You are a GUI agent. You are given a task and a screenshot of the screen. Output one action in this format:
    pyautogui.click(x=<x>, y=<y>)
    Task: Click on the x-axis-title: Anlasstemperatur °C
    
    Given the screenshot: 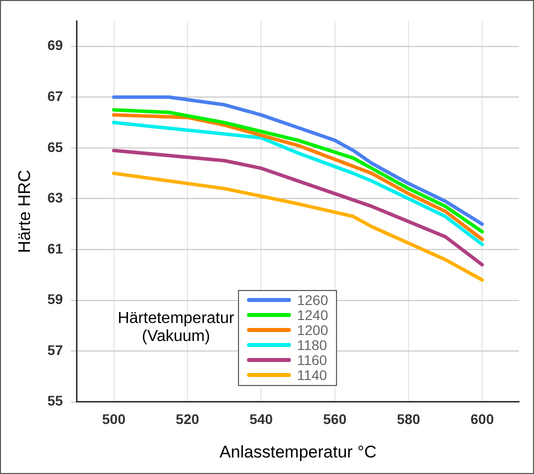 What is the action you would take?
    pyautogui.click(x=297, y=452)
    